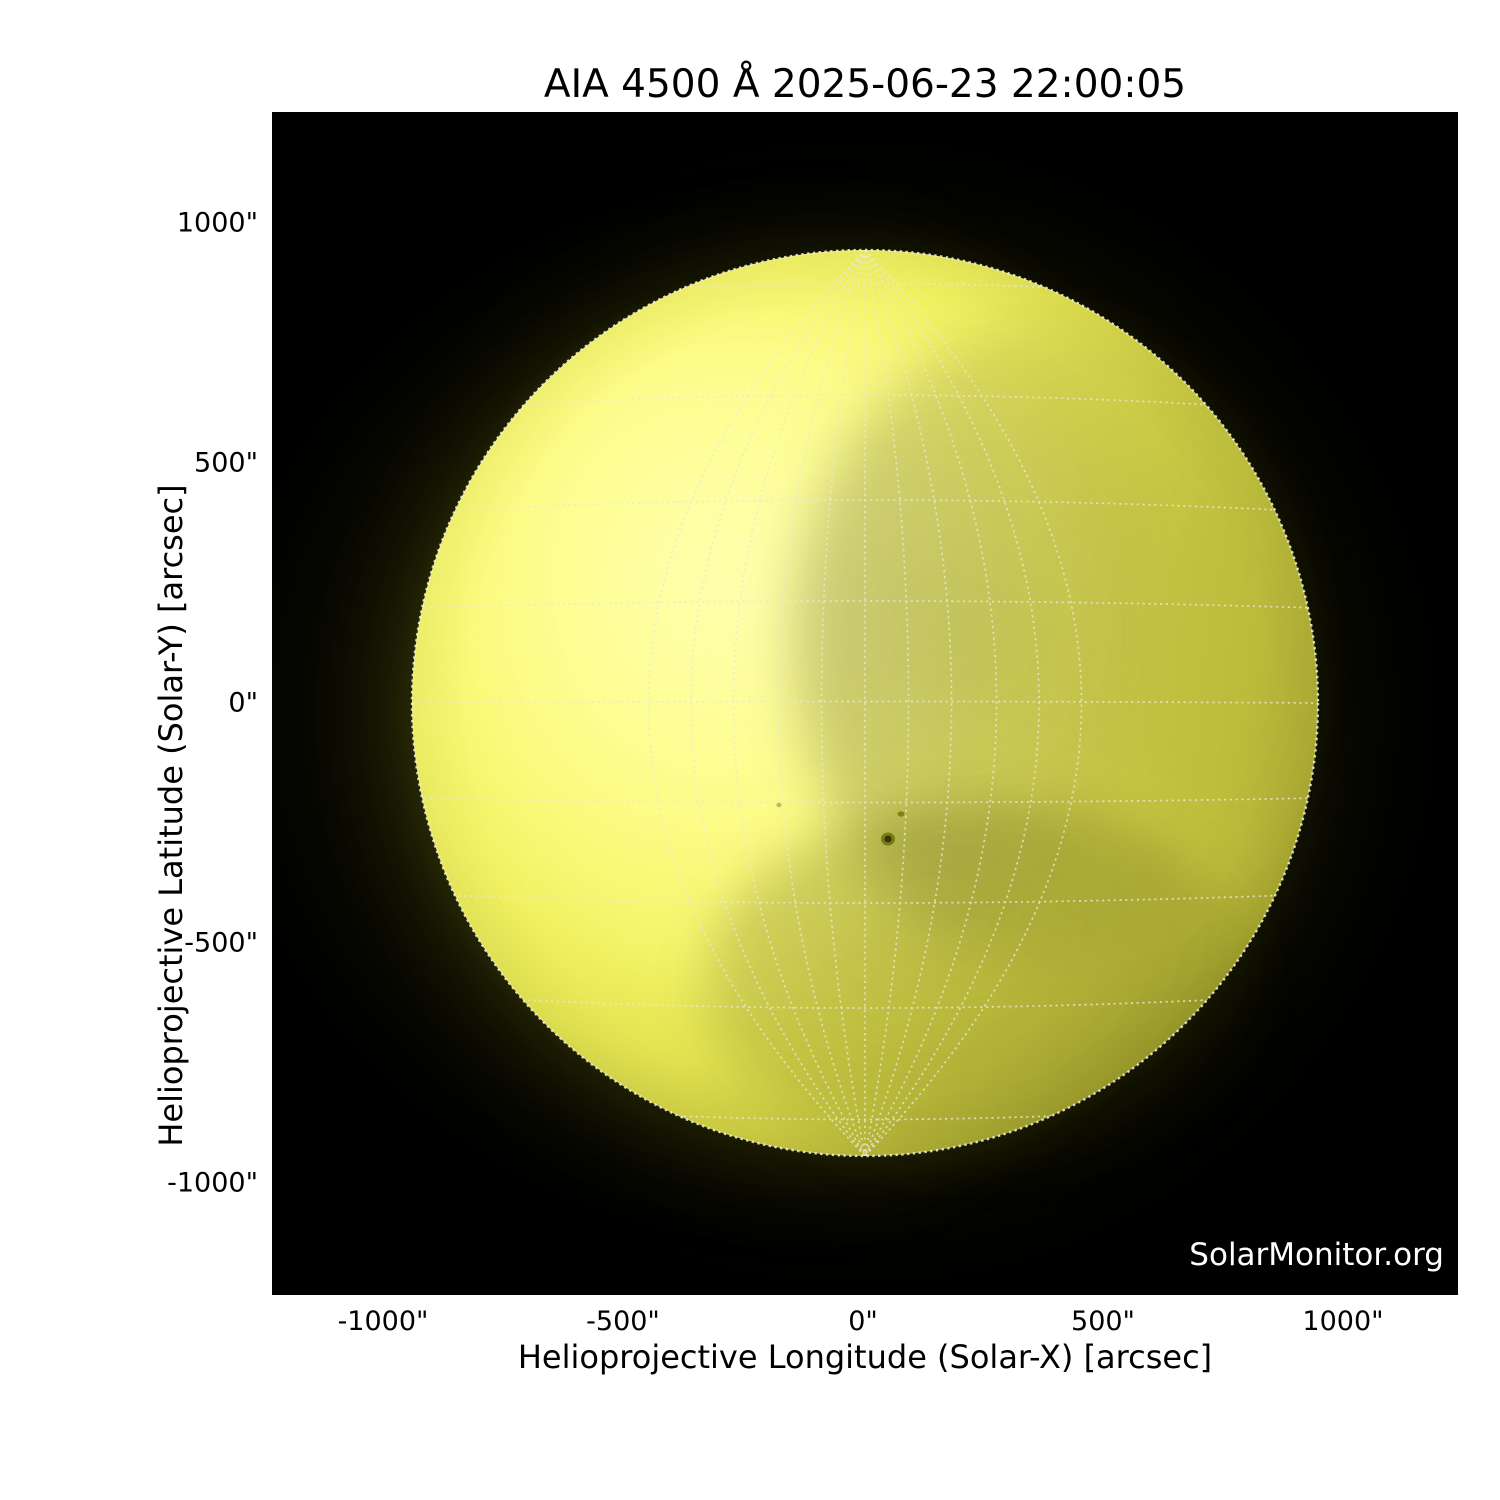 The width and height of the screenshot is (1500, 1500). Describe the element at coordinates (221, 943) in the screenshot. I see `y-tick-label-3: -500"` at that location.